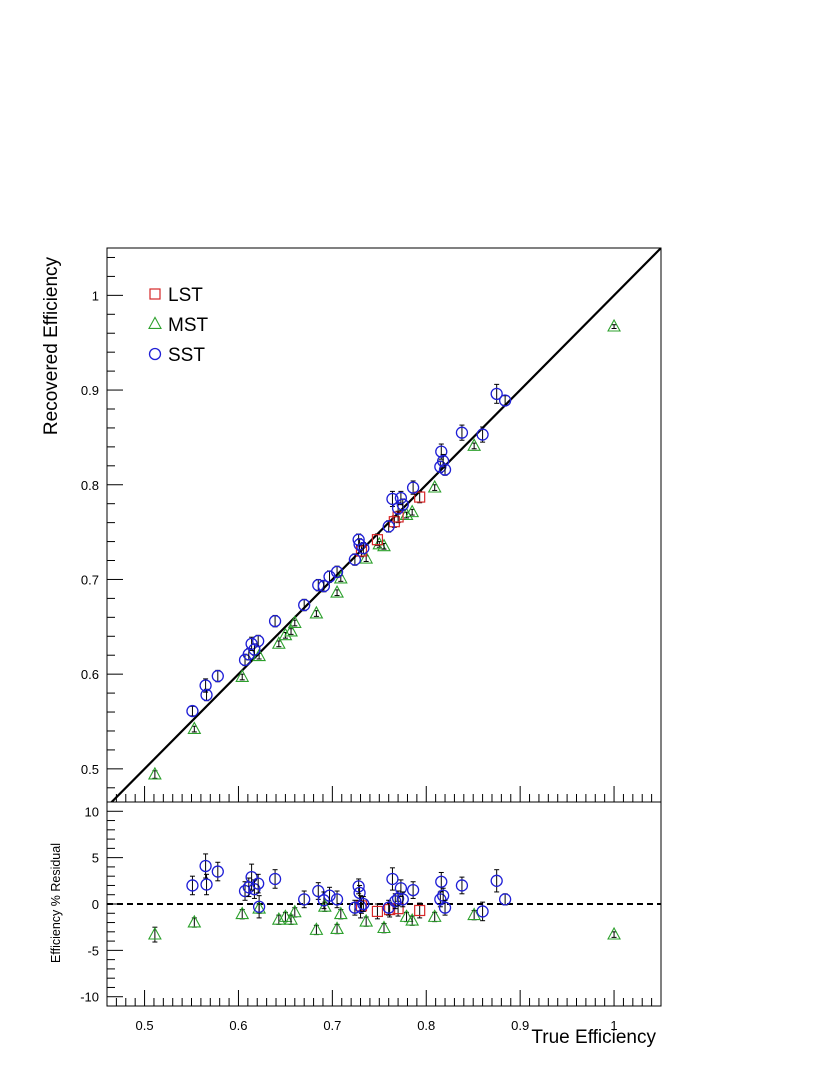 This screenshot has height=1075, width=830. What do you see at coordinates (90, 390) in the screenshot?
I see `main-y-tick-label: 0.9` at bounding box center [90, 390].